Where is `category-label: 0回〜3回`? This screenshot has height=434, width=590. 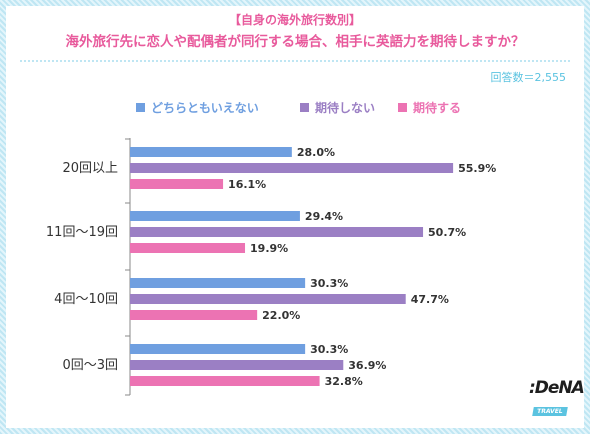 category-label: 0回〜3回 is located at coordinates (90, 365).